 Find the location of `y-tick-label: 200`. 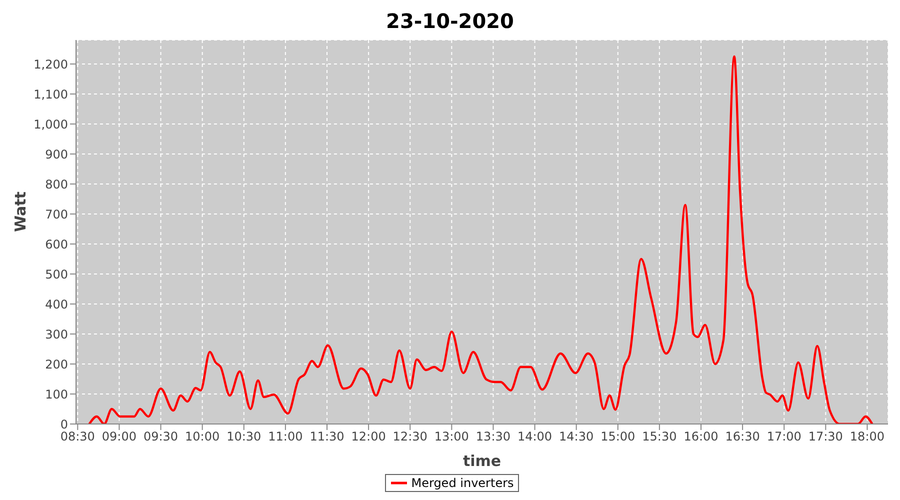

y-tick-label: 200 is located at coordinates (56, 364).